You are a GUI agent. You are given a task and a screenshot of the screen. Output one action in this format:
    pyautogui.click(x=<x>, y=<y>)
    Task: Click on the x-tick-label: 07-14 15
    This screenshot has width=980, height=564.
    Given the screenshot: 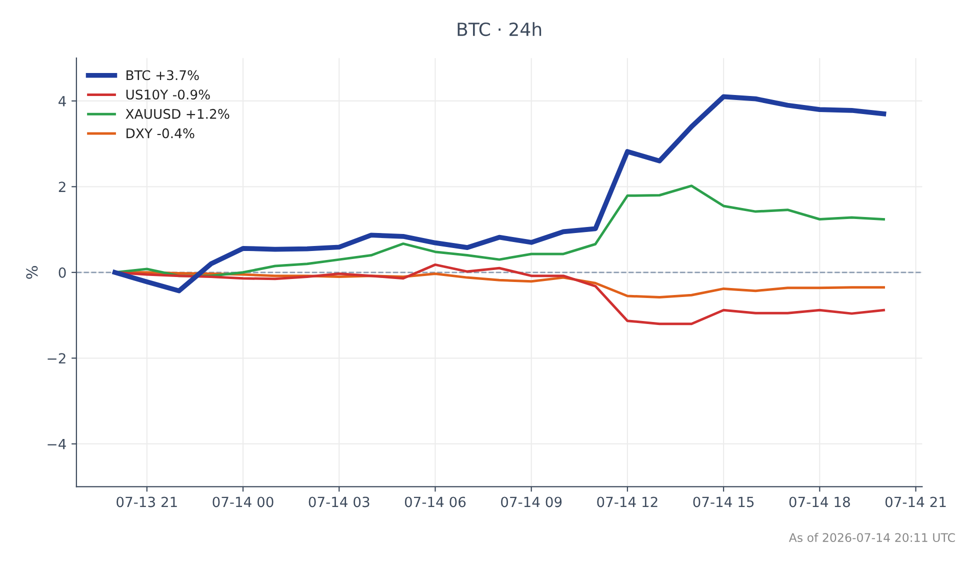 What is the action you would take?
    pyautogui.click(x=723, y=502)
    